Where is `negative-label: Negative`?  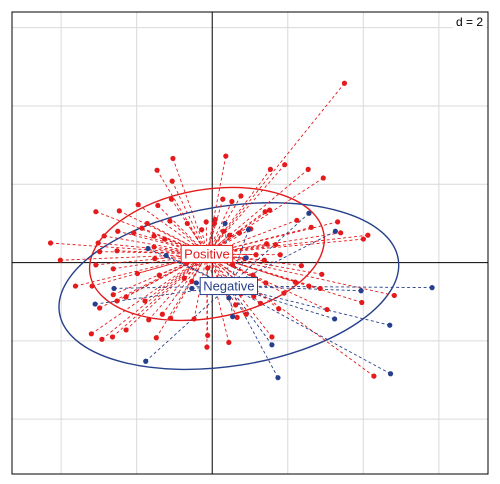
negative-label: Negative is located at coordinates (228, 286).